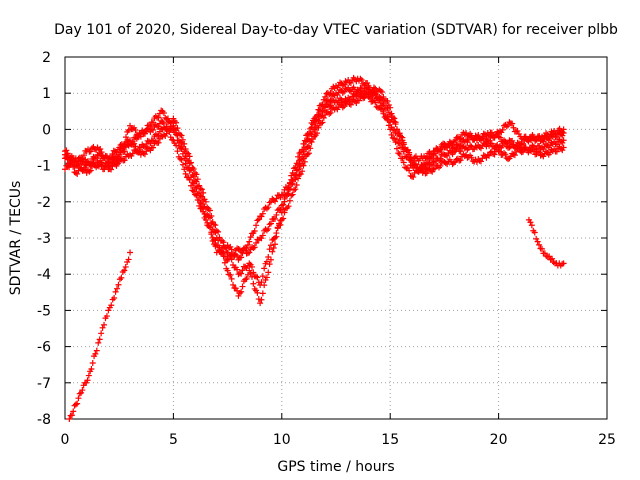 Image resolution: width=640 pixels, height=480 pixels. What do you see at coordinates (44, 167) in the screenshot?
I see `y-tick-label: -1` at bounding box center [44, 167].